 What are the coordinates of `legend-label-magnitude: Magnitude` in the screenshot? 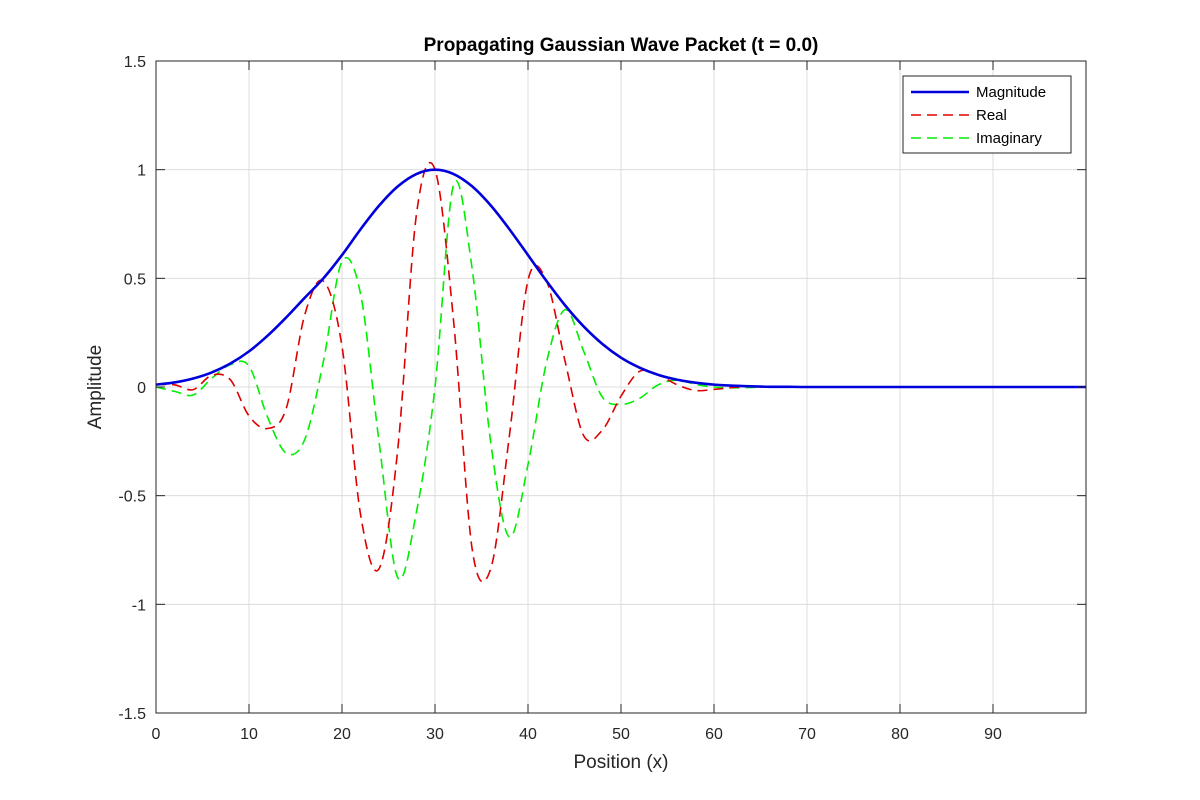 It's located at (1011, 92).